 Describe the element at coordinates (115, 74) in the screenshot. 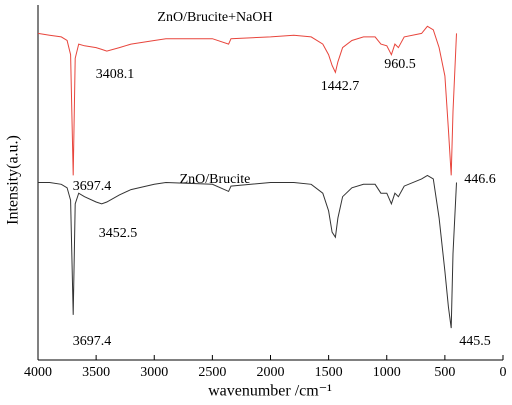

I see `peak-label: 3408.1` at that location.